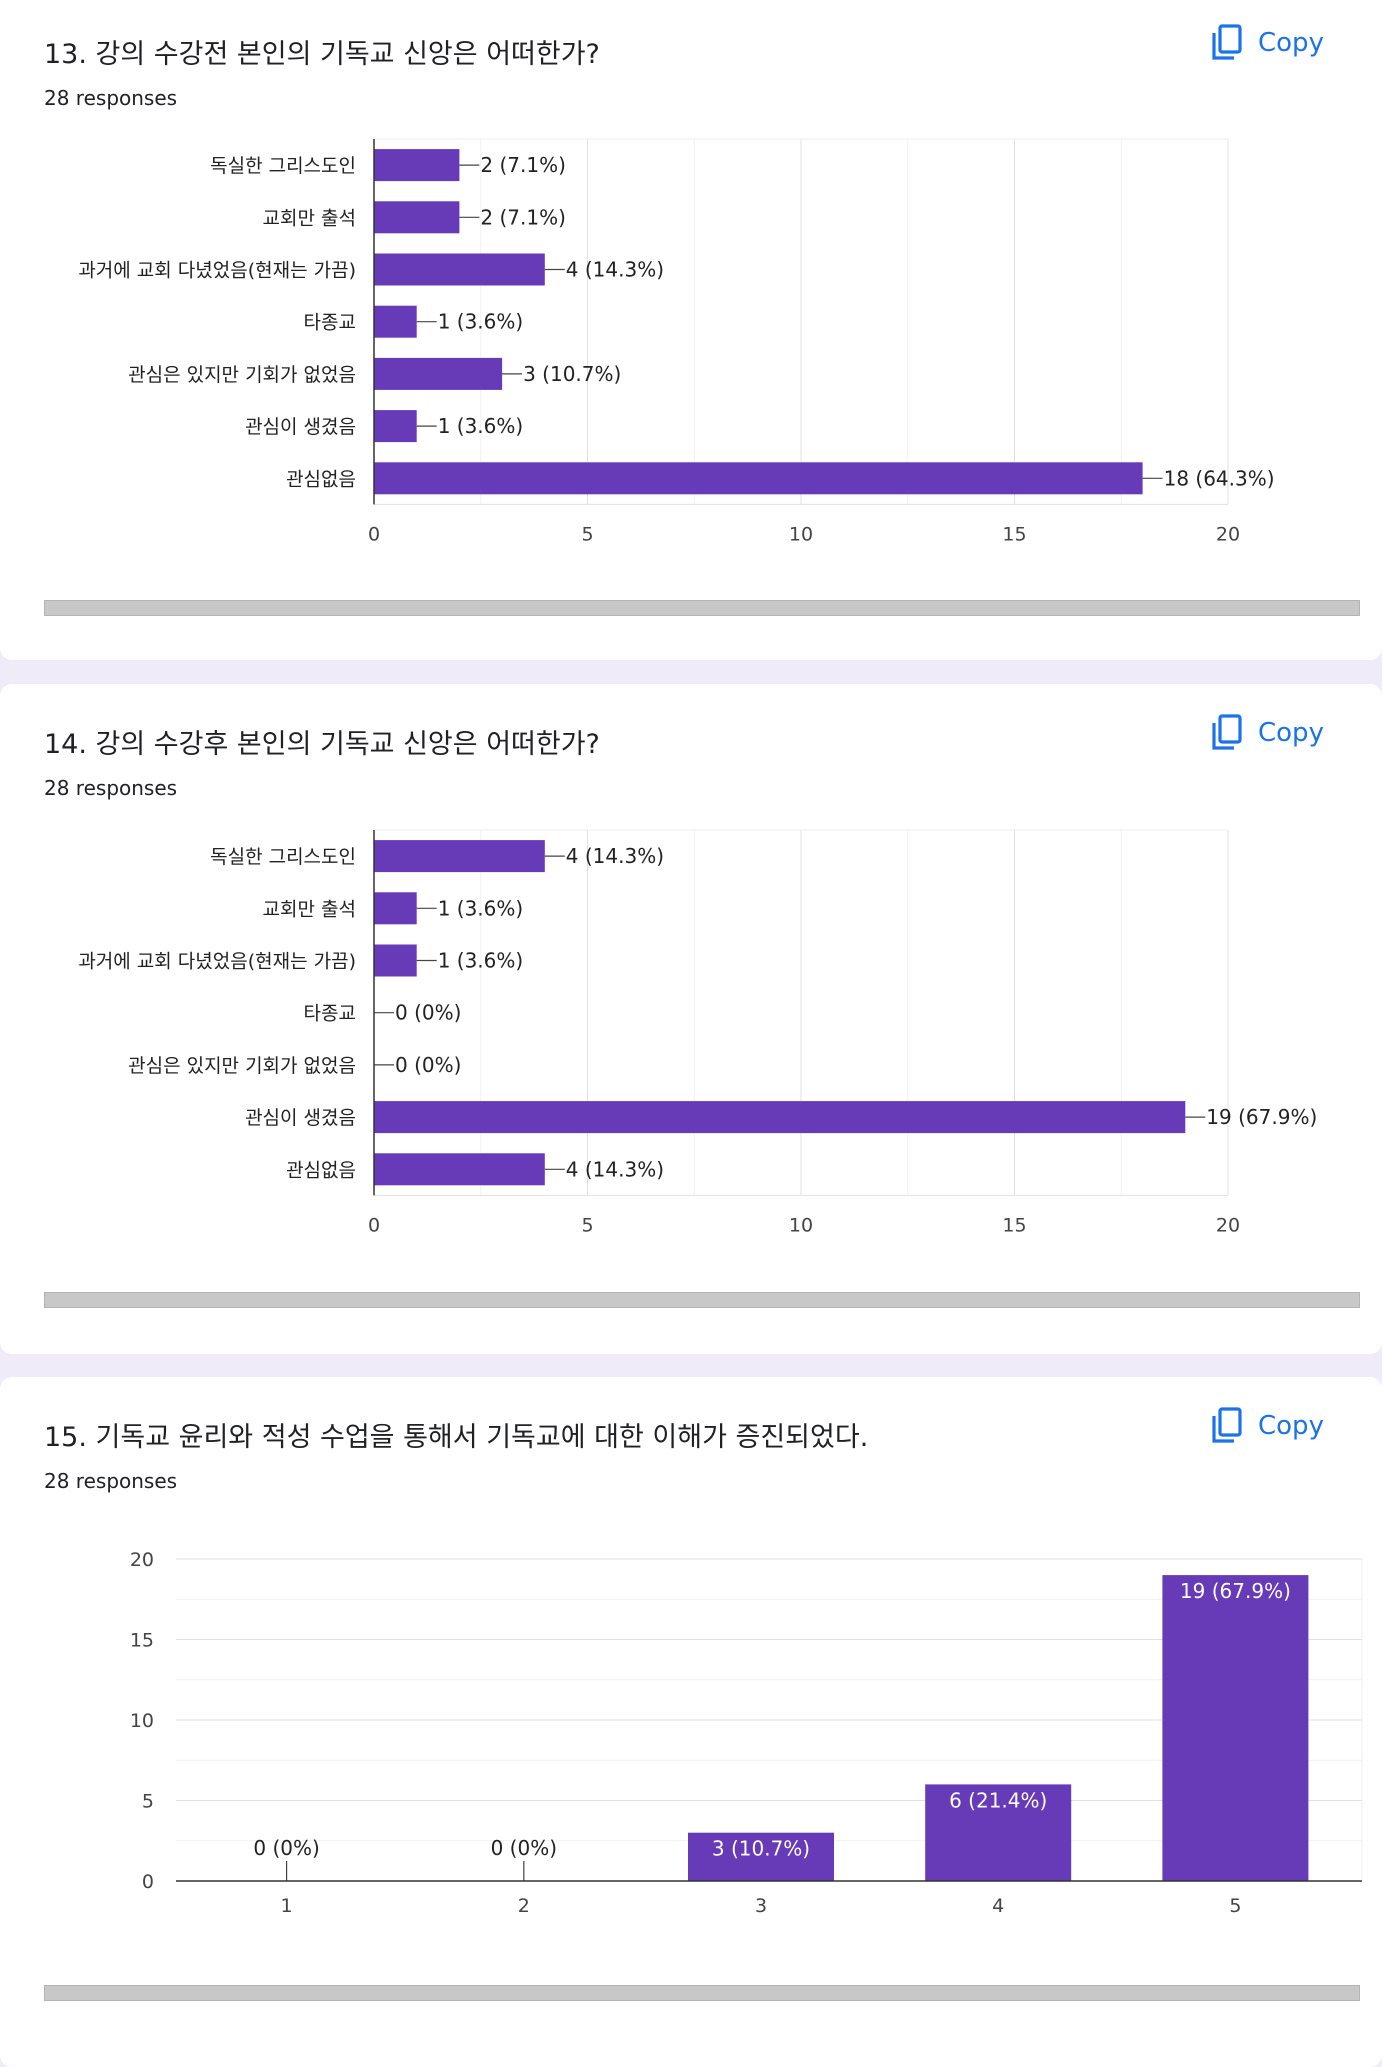 The height and width of the screenshot is (2067, 1382). I want to click on y-tick-label: 10, so click(142, 1721).